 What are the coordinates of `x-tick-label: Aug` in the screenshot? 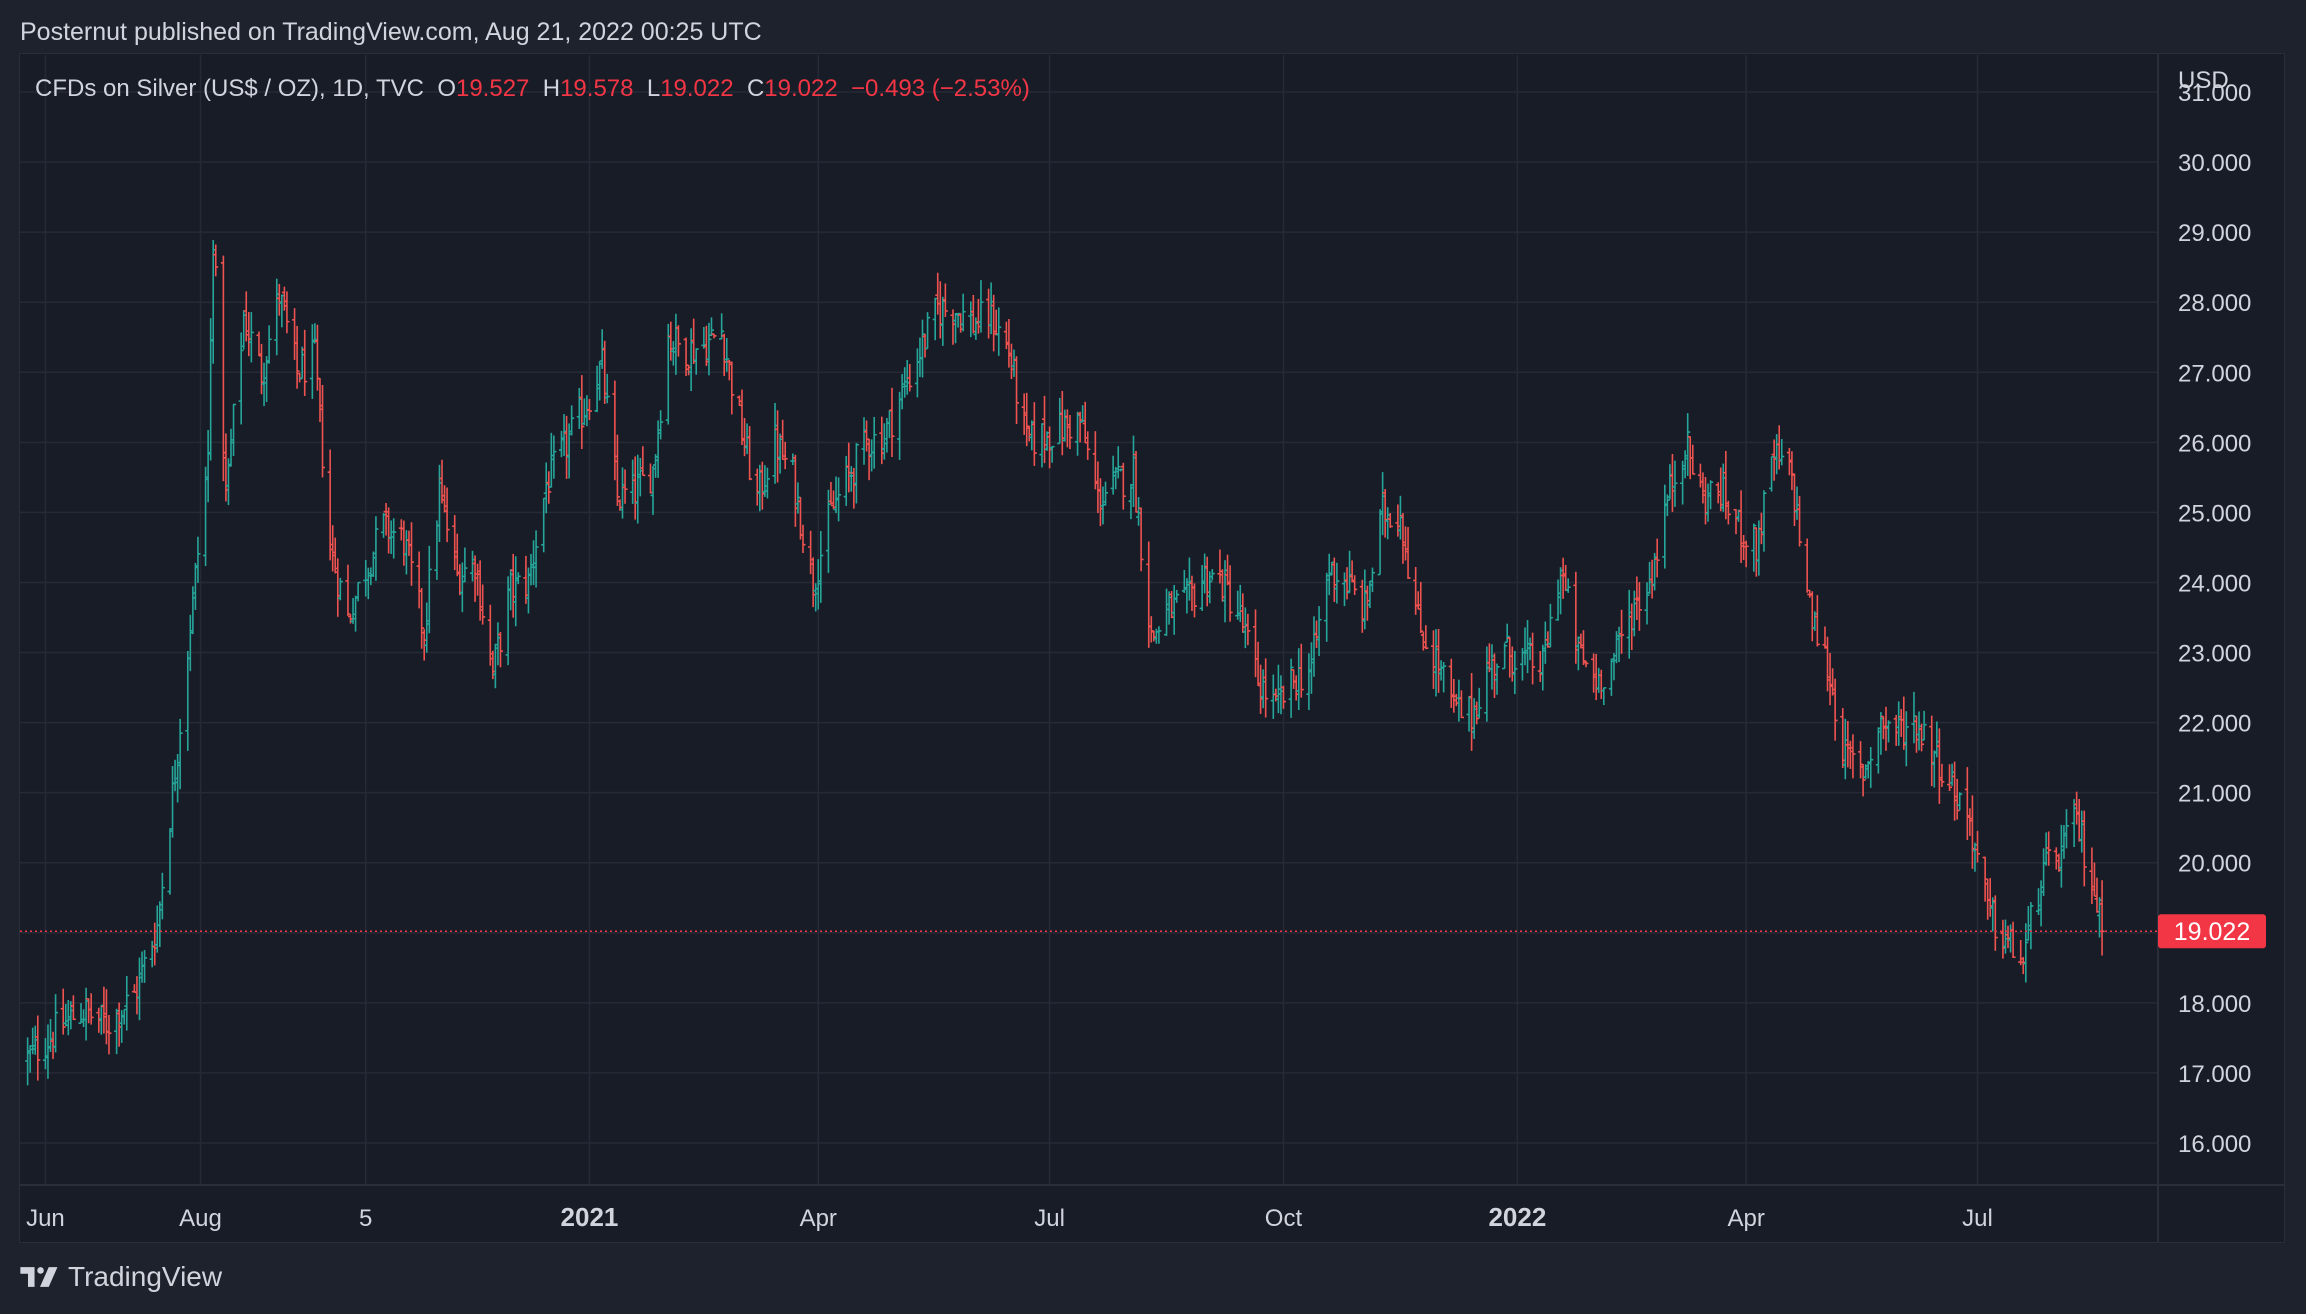 It's located at (200, 1218).